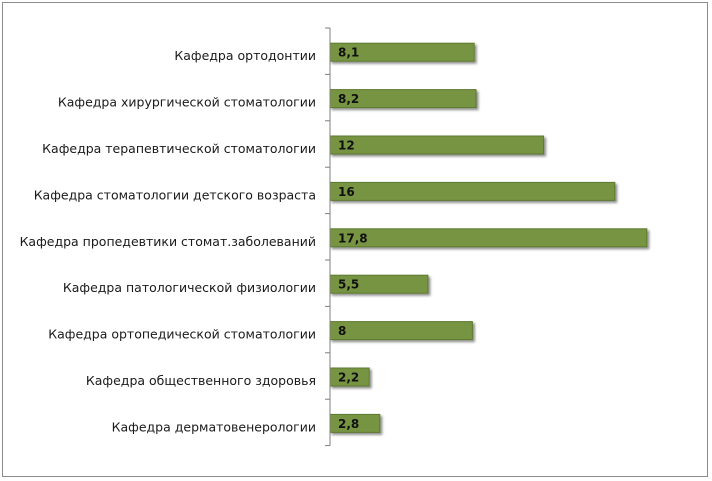 Image resolution: width=712 pixels, height=481 pixels. What do you see at coordinates (168, 241) in the screenshot?
I see `category-label: Кафедра пропедевтики стомат.заболеваний` at bounding box center [168, 241].